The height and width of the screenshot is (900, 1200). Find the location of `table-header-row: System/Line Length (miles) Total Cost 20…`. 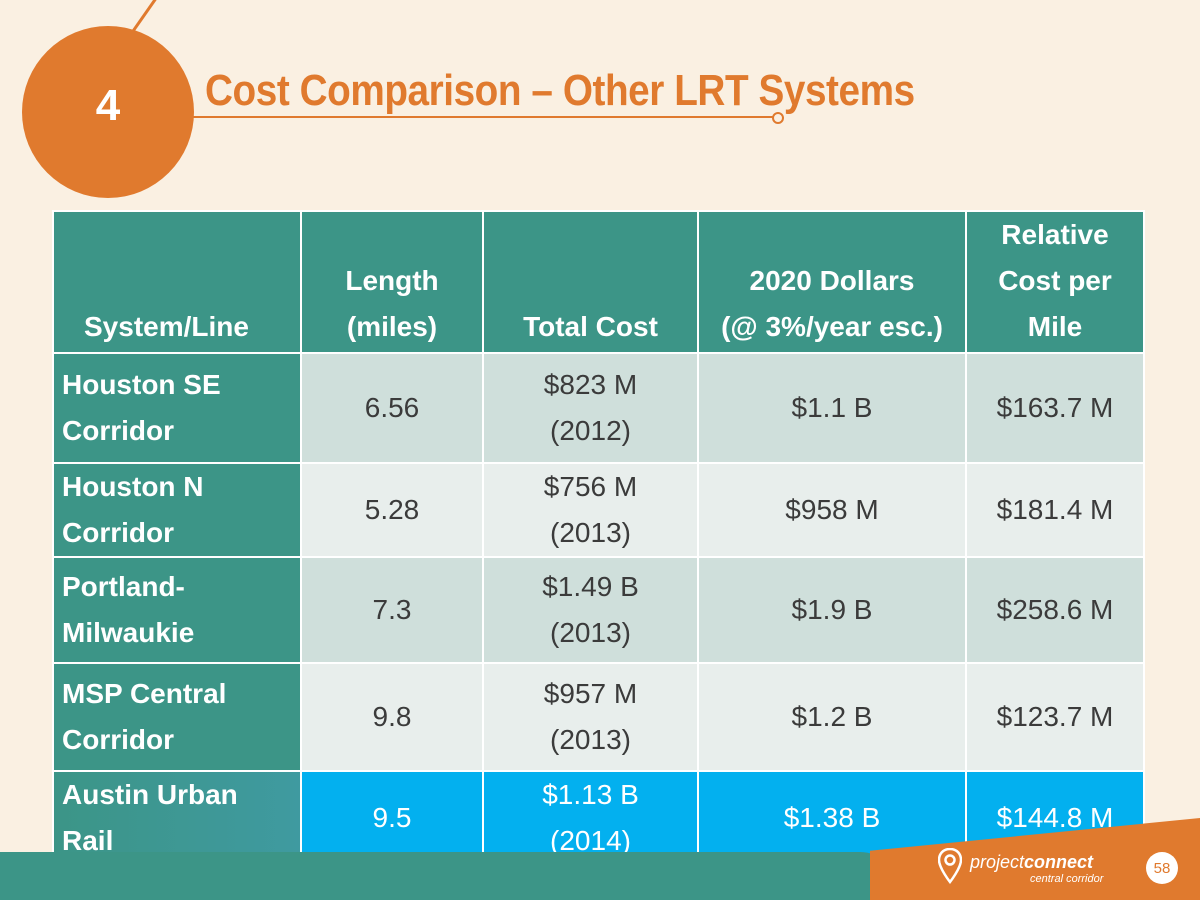

table-header-row: System/Line Length (miles) Total Cost 20… is located at coordinates (598, 282).